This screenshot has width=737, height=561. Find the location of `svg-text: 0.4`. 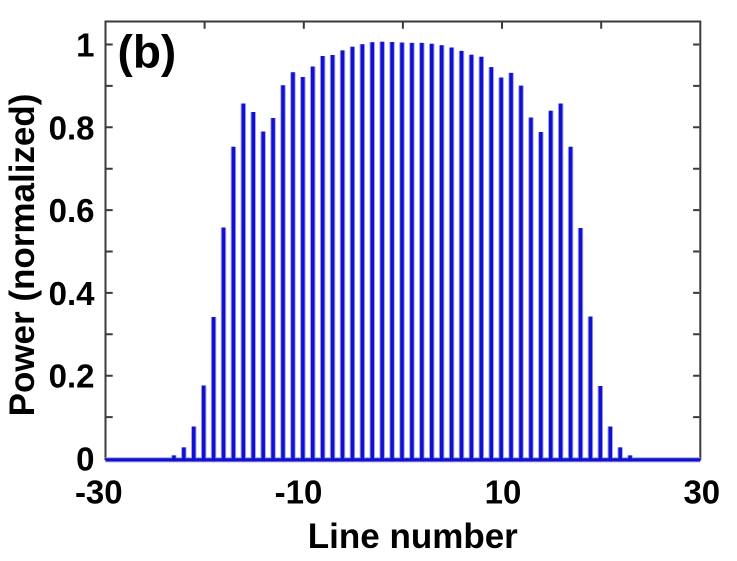

svg-text: 0.4 is located at coordinates (72, 293).